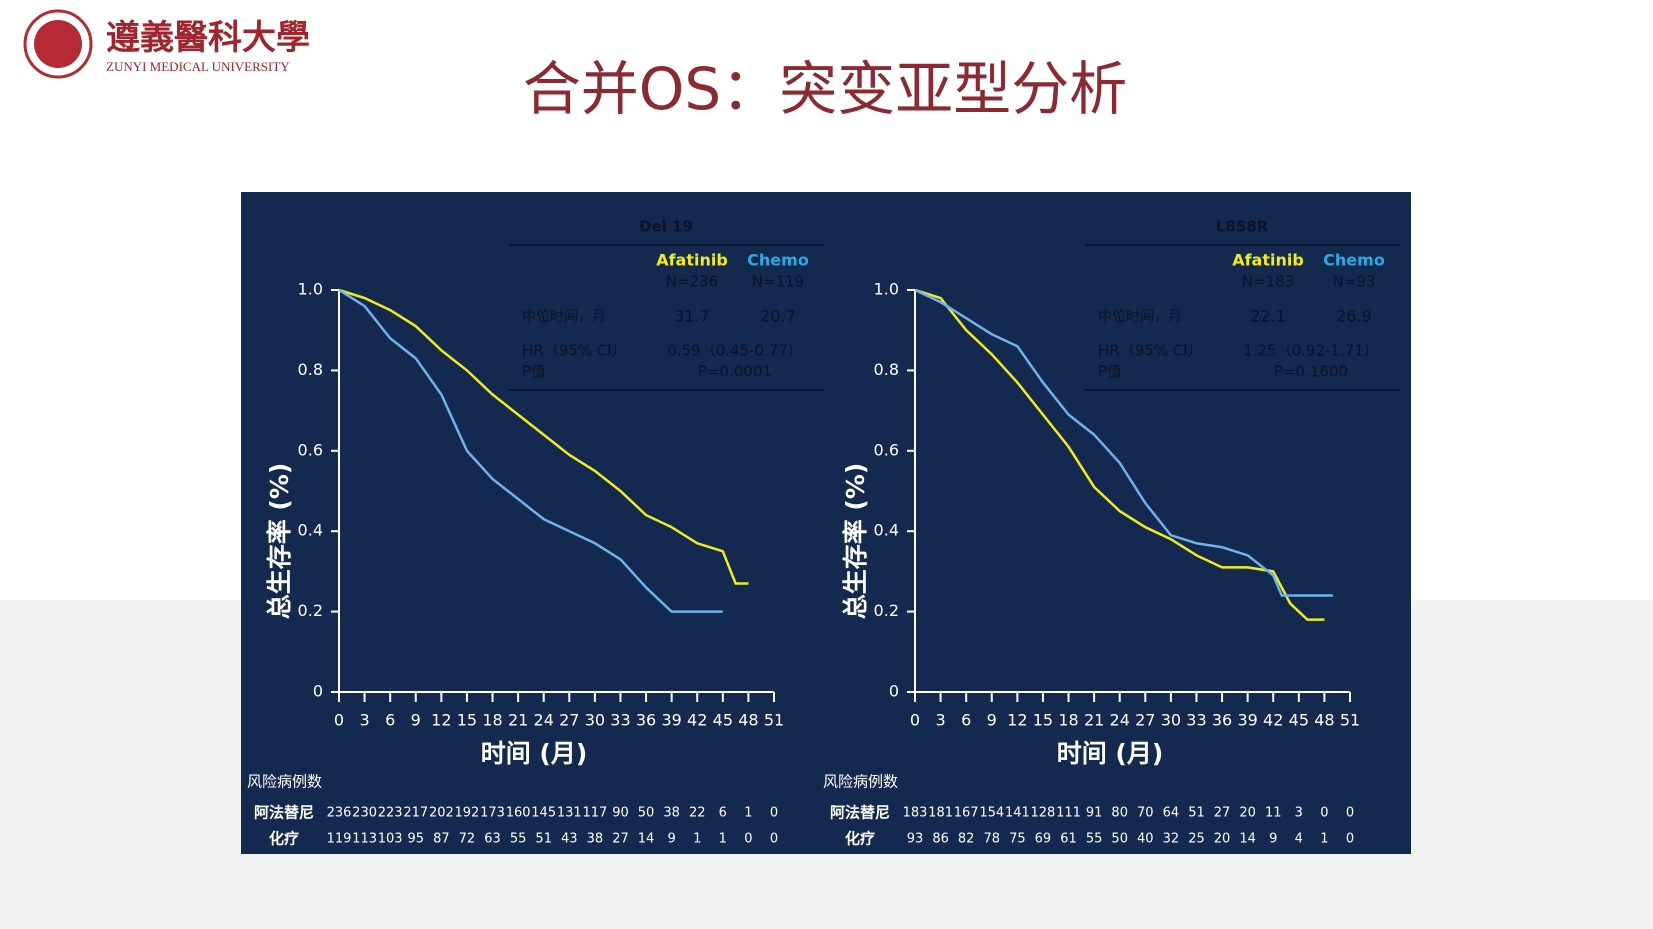 The height and width of the screenshot is (929, 1653). Describe the element at coordinates (441, 813) in the screenshot. I see `risk-count: 202` at that location.